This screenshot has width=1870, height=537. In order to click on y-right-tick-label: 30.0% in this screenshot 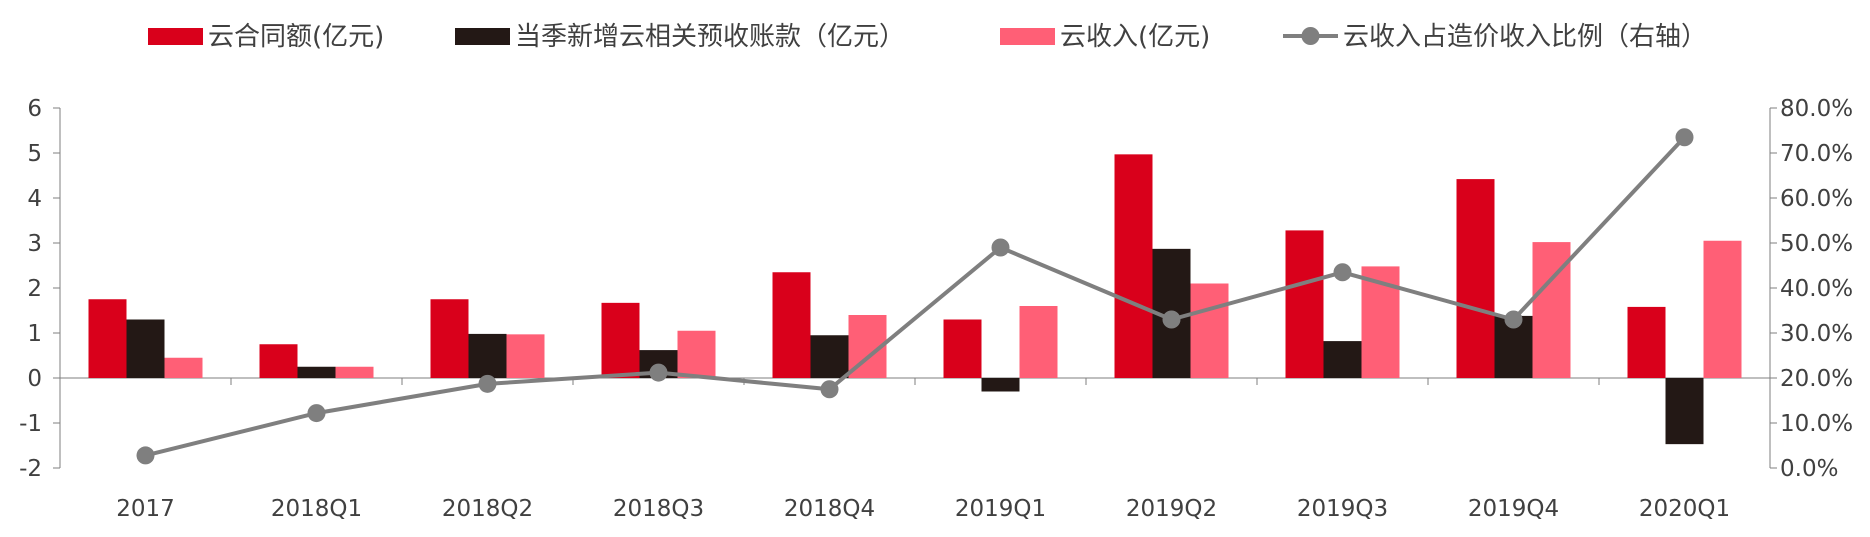, I will do `click(1816, 334)`.